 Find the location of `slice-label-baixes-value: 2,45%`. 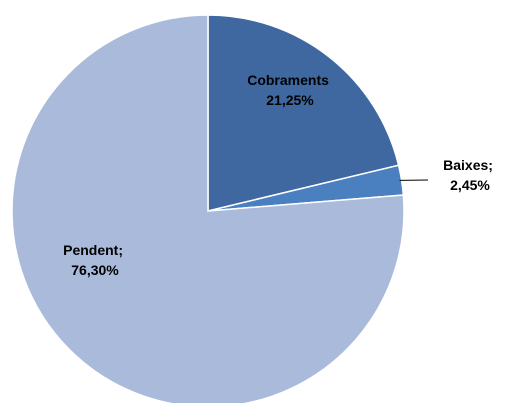

slice-label-baixes-value: 2,45% is located at coordinates (470, 185).